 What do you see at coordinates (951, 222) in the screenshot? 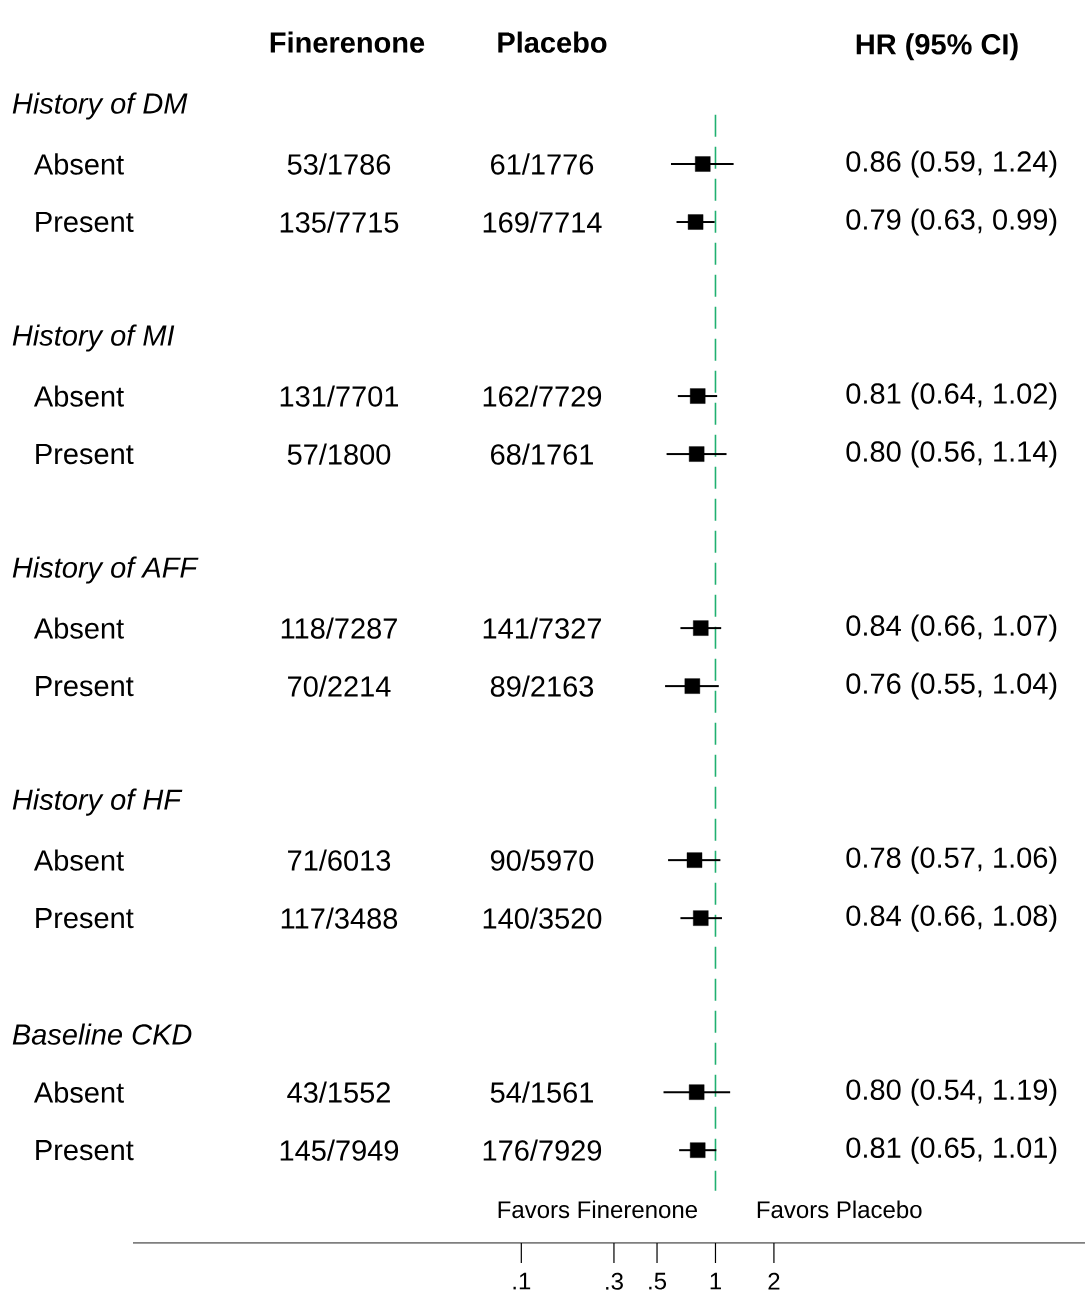
I see `annotation: 0.79 (0.63, 0.99)` at bounding box center [951, 222].